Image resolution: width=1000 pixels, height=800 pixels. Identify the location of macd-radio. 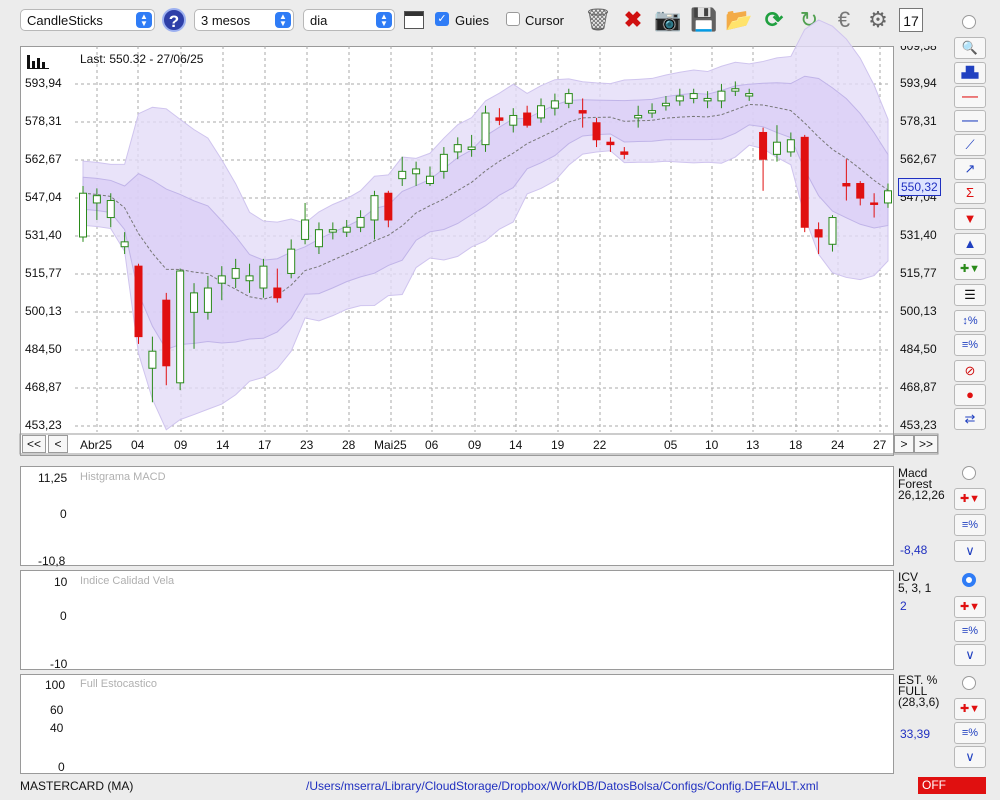
(969, 473).